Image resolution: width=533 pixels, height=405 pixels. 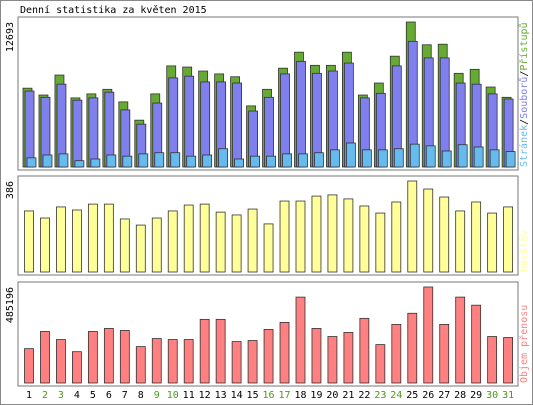 What do you see at coordinates (412, 395) in the screenshot?
I see `x-tick-label: 25` at bounding box center [412, 395].